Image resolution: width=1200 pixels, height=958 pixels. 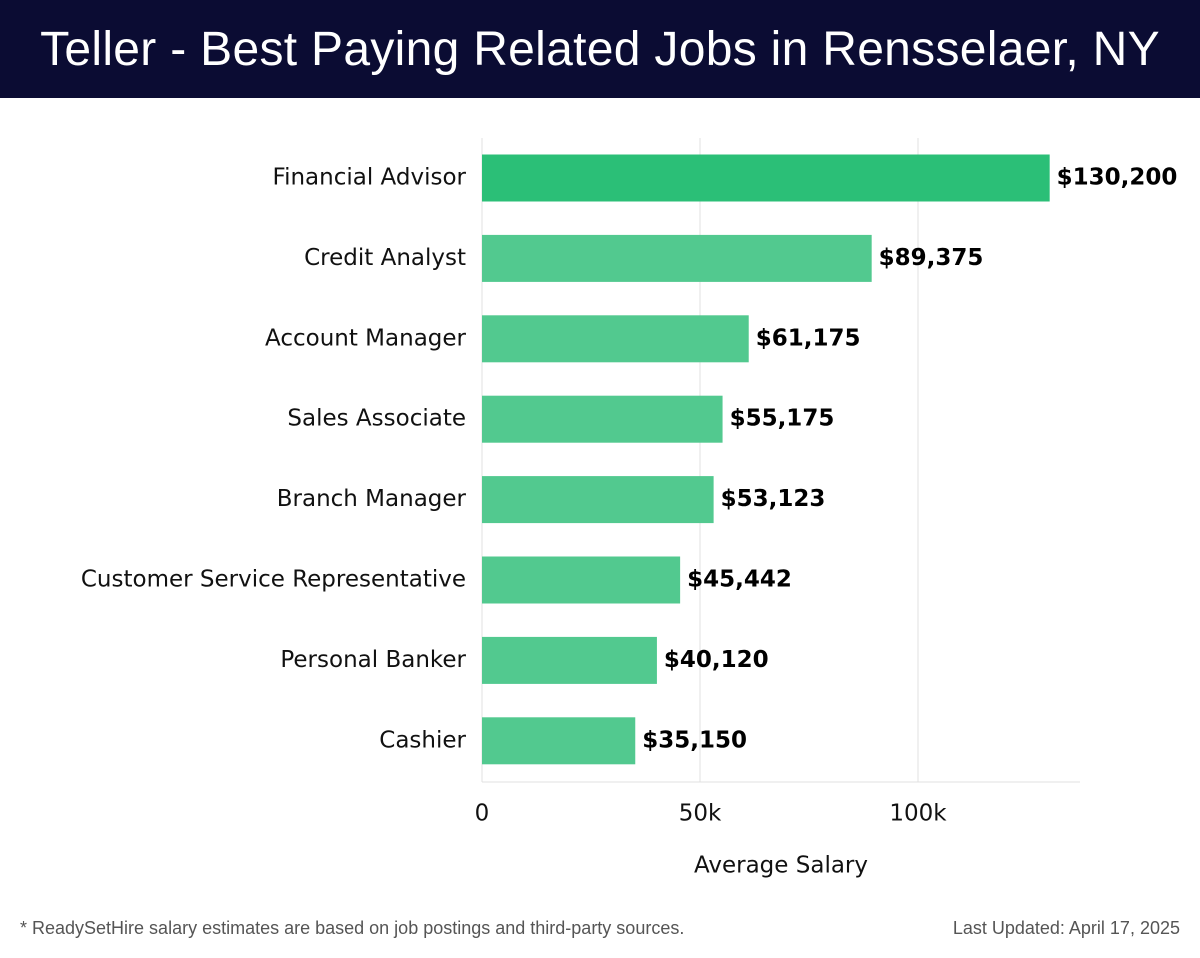 I want to click on value-label: $89,375, so click(x=931, y=258).